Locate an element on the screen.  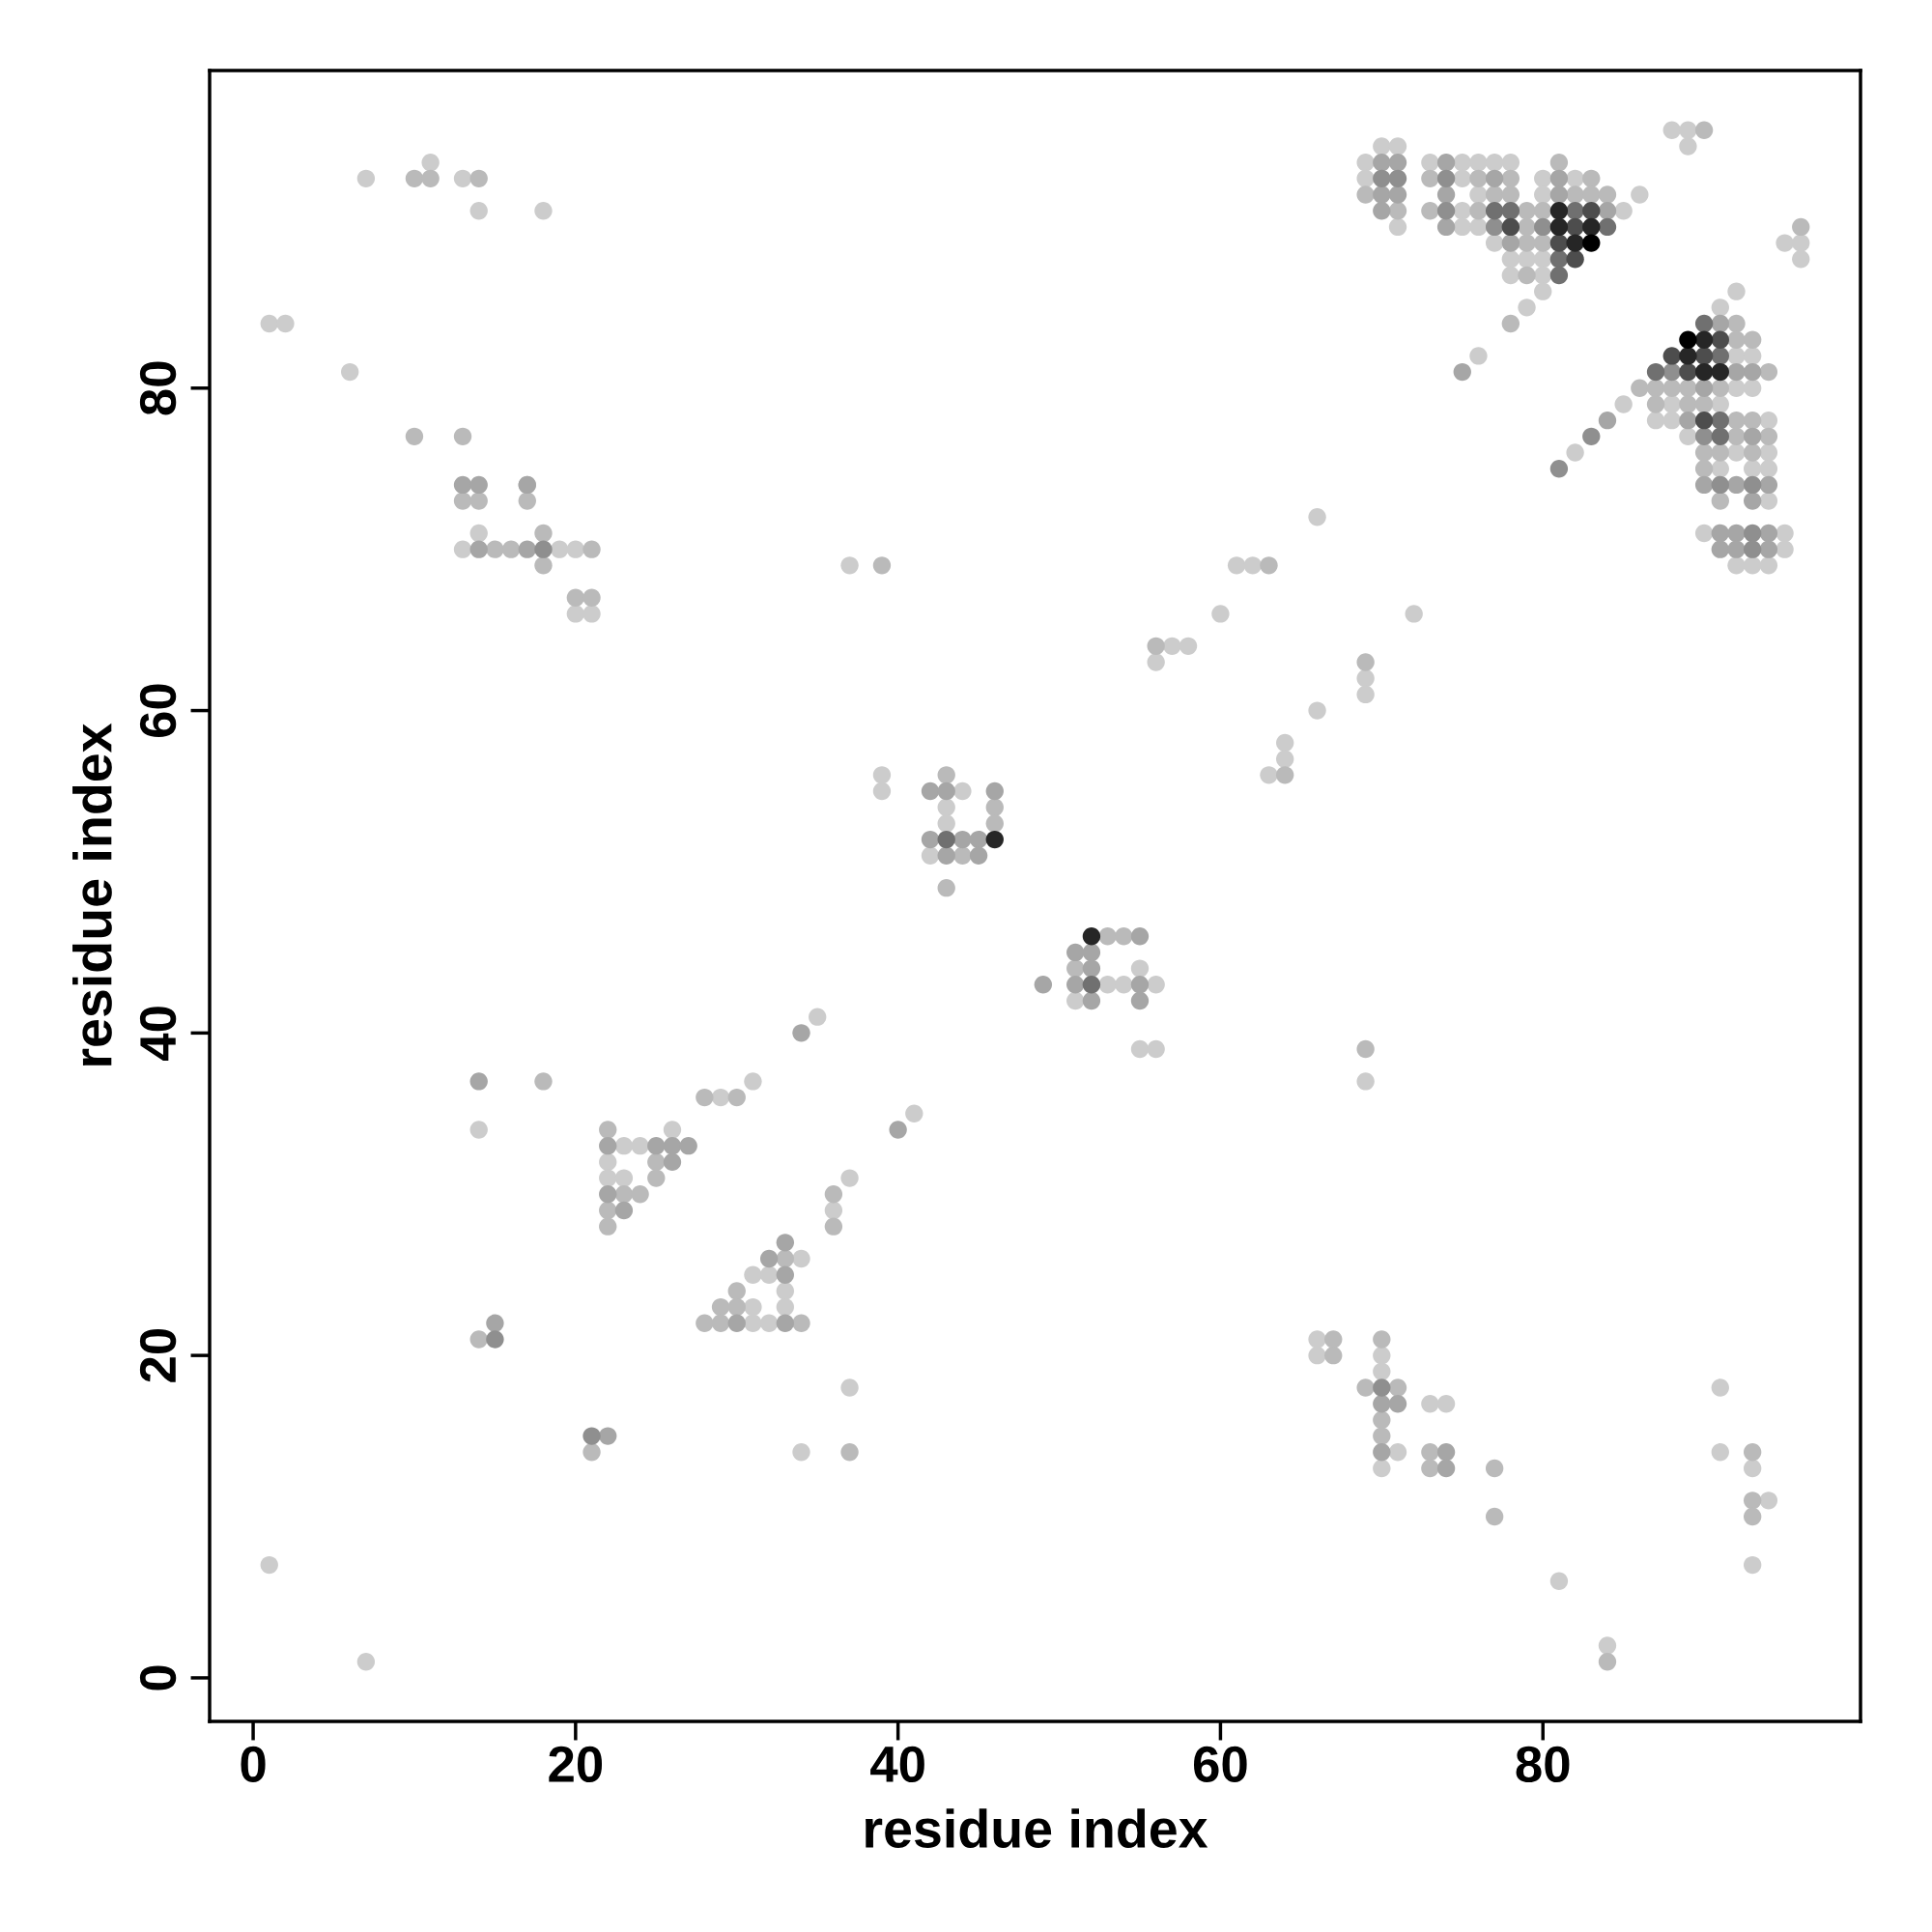
x-tick-label: 20 is located at coordinates (576, 1764).